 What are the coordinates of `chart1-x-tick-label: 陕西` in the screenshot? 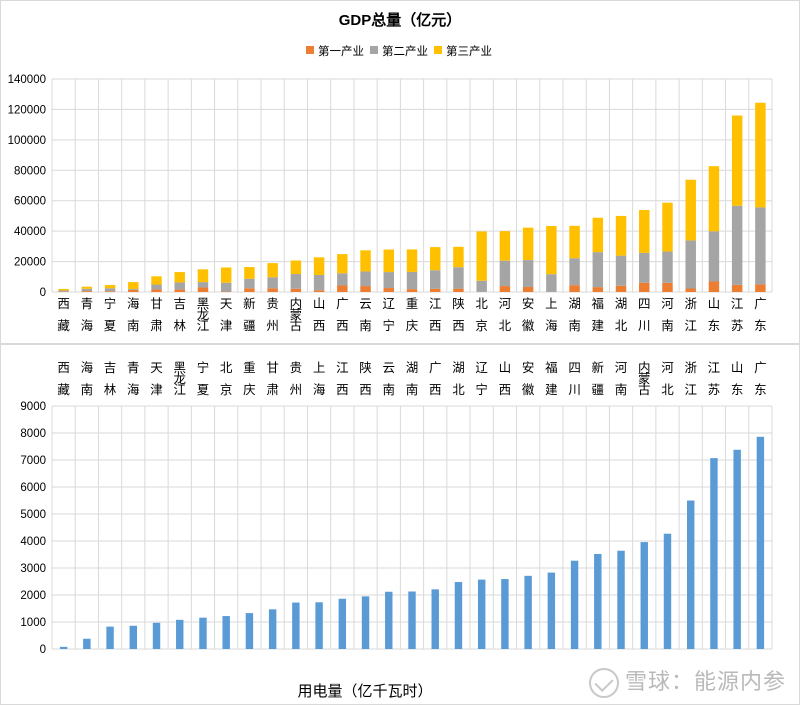 It's located at (458, 314).